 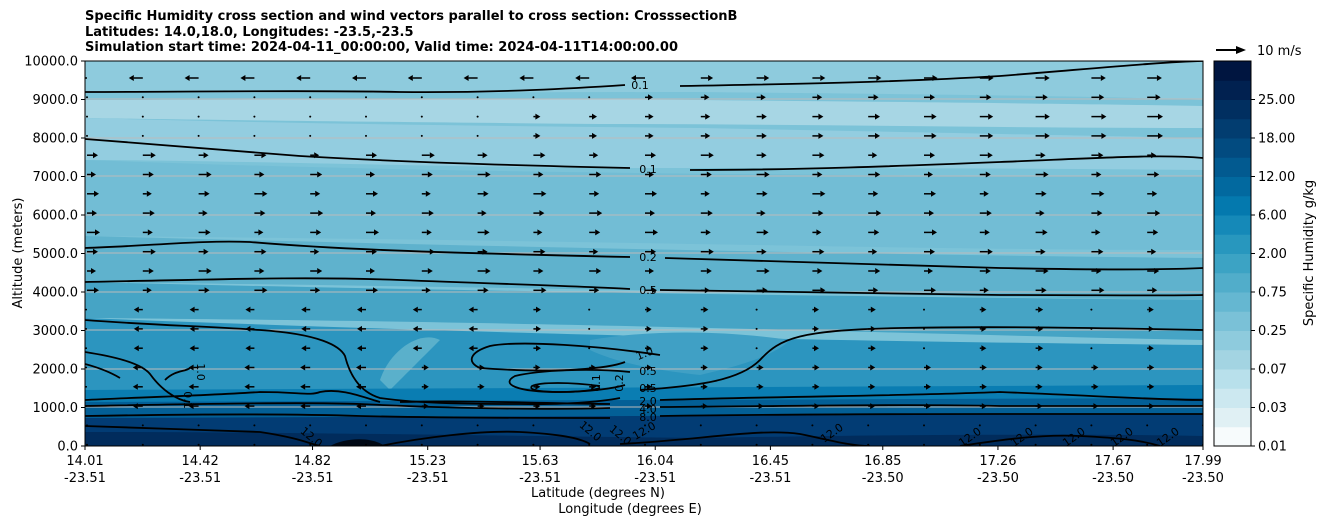 What do you see at coordinates (56, 216) in the screenshot?
I see `y-tick-label: 6000.0` at bounding box center [56, 216].